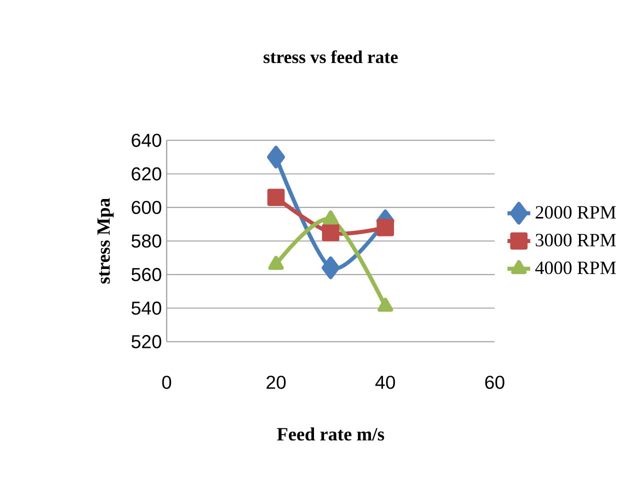  Describe the element at coordinates (147, 341) in the screenshot. I see `y-tick-label: 520` at that location.